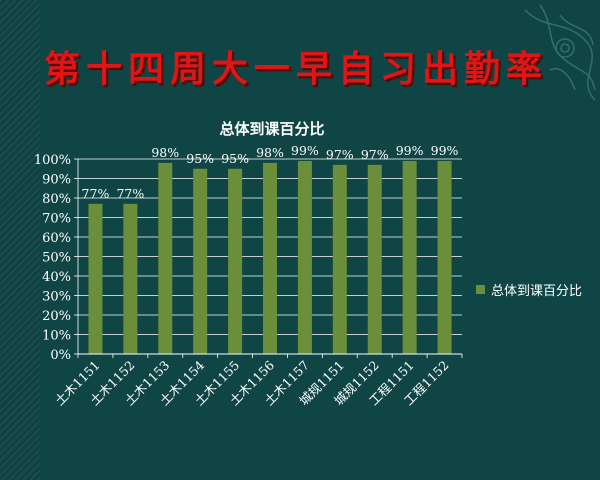  I want to click on y-tick-label: 80%, so click(56, 199).